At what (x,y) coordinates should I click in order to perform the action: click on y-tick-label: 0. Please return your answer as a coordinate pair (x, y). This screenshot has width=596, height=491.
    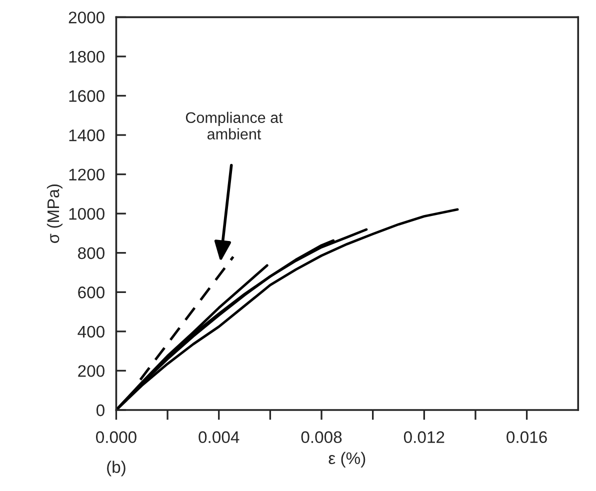
    Looking at the image, I should click on (100, 410).